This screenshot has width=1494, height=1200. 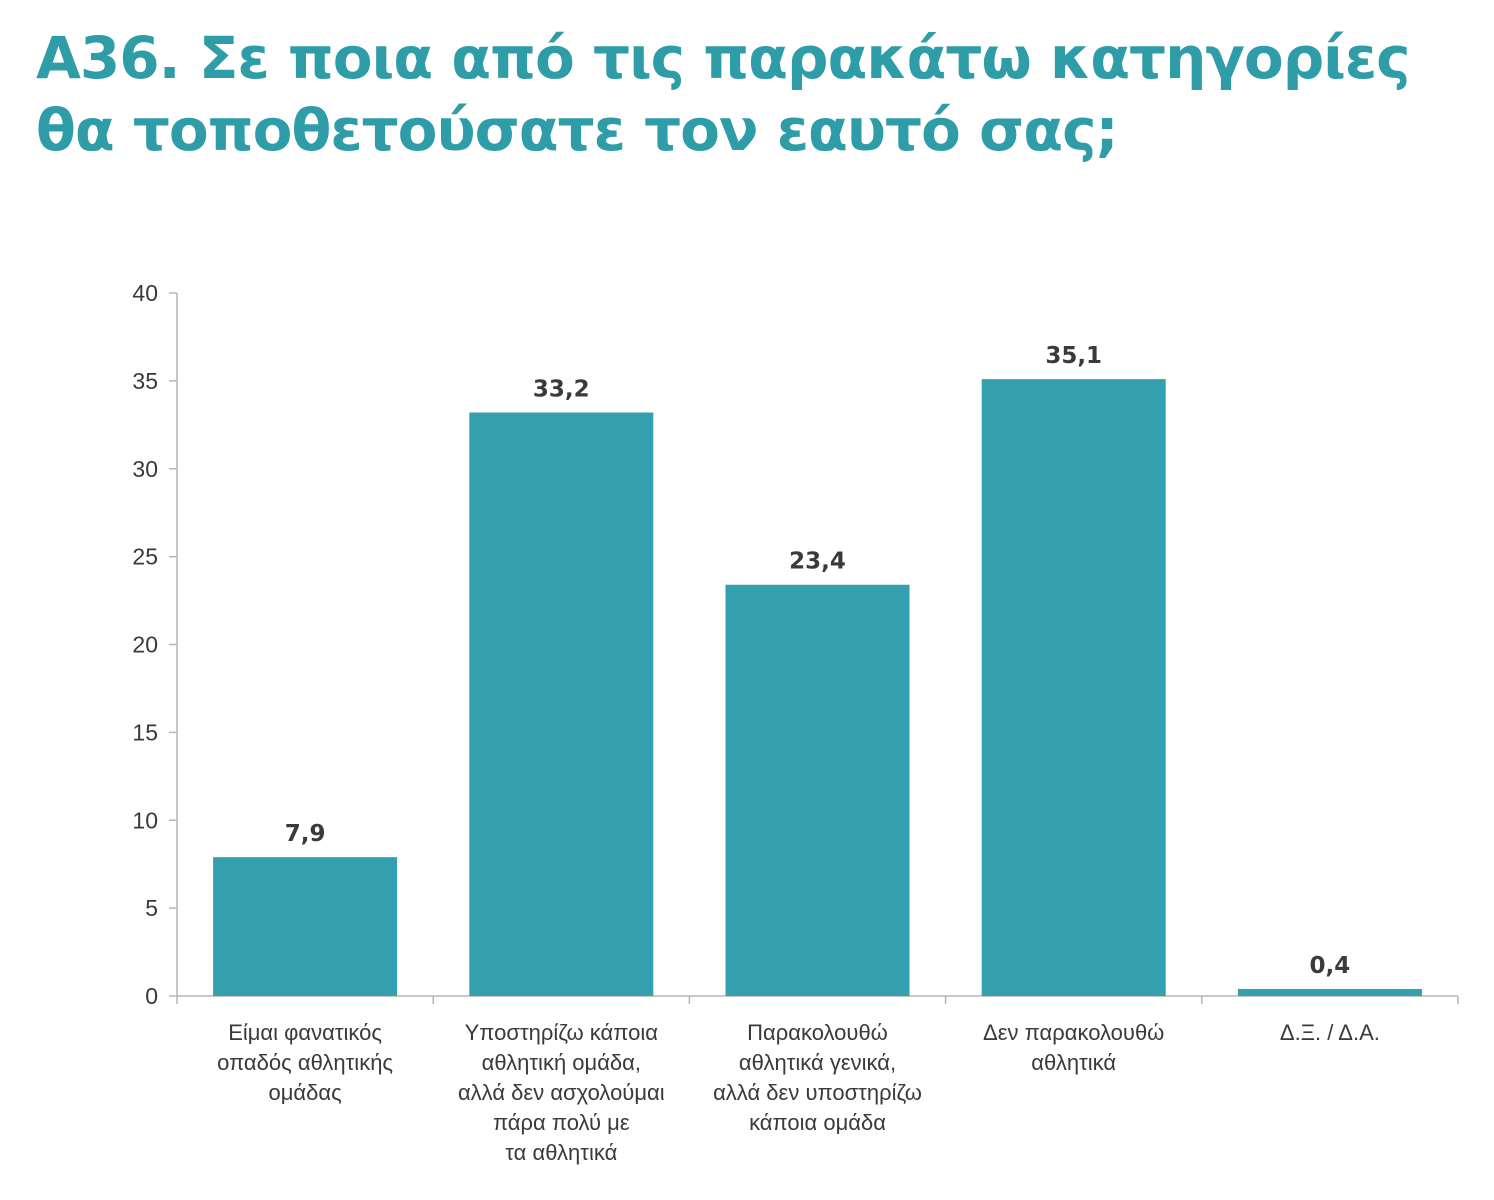 What do you see at coordinates (1073, 1062) in the screenshot?
I see `category-label-line: αθλητικά` at bounding box center [1073, 1062].